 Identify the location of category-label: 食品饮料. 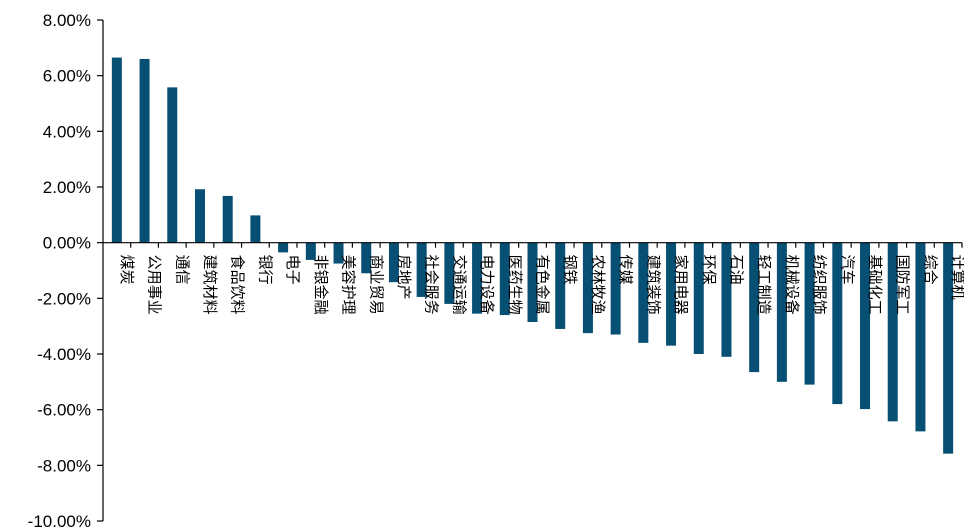
(238, 285).